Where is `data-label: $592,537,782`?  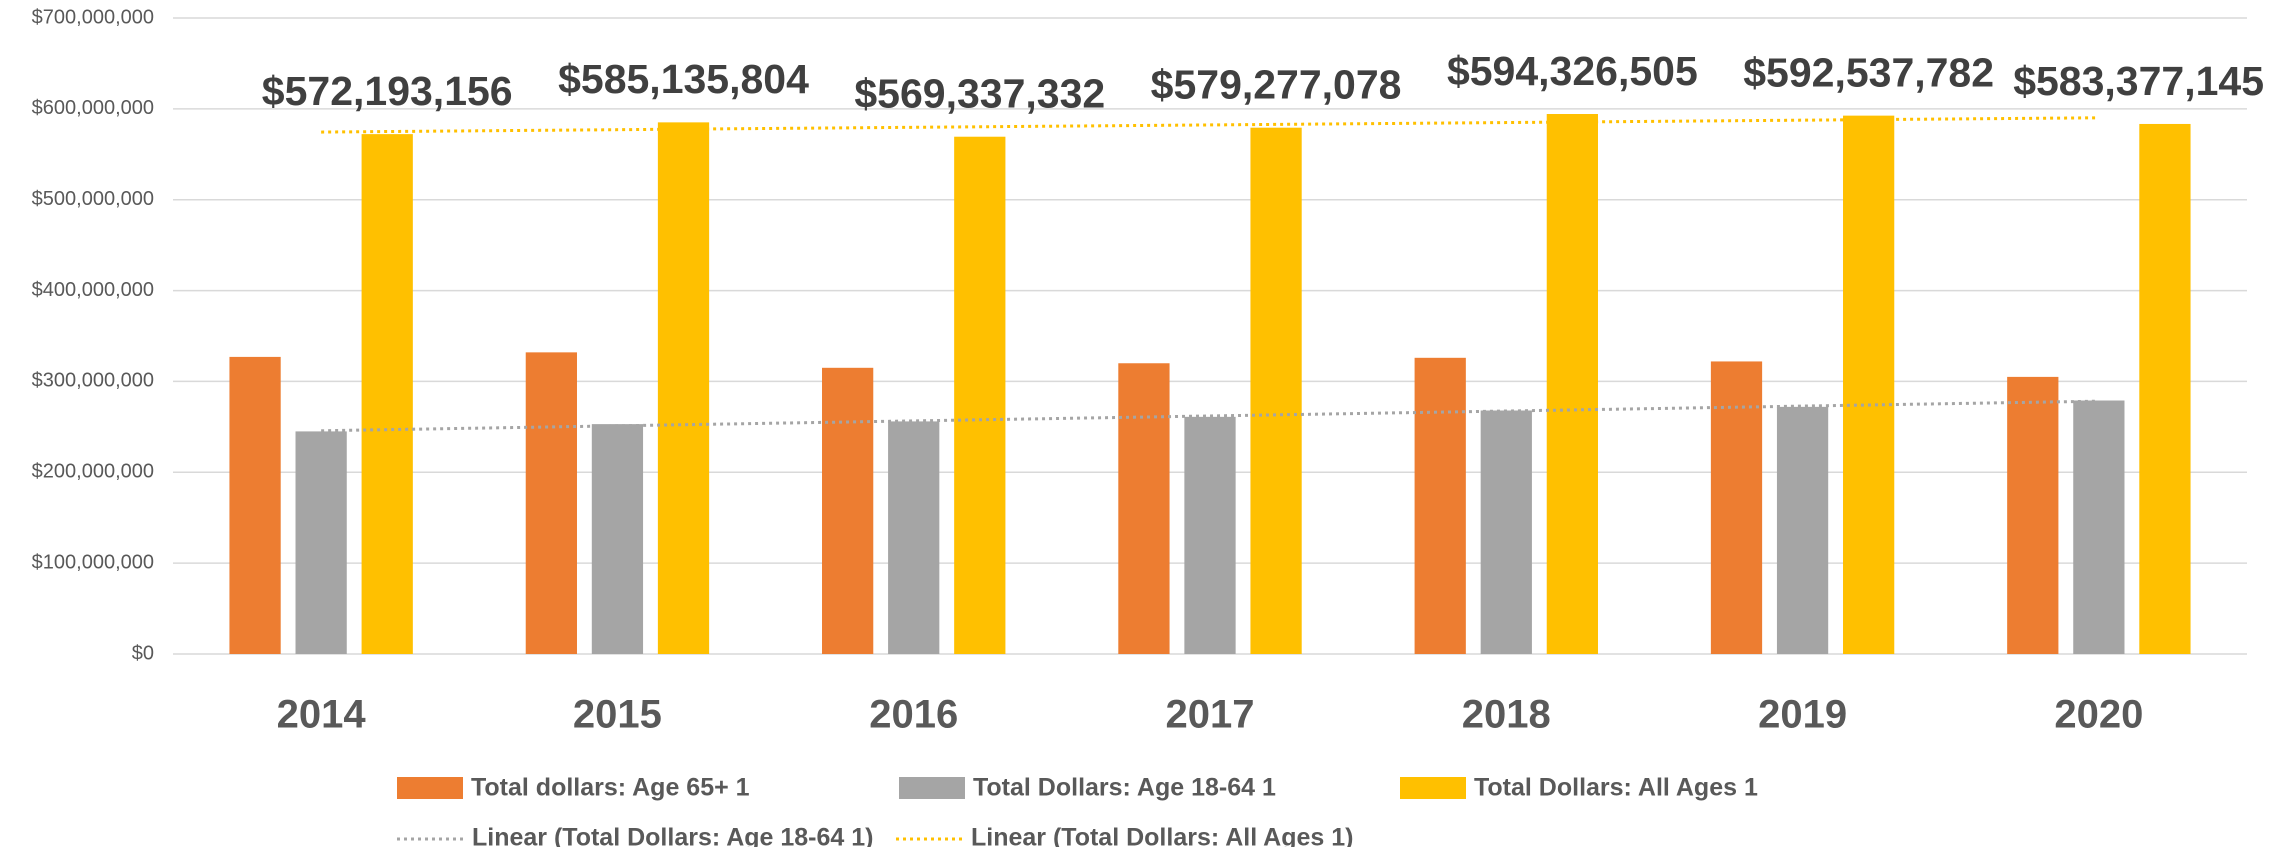 data-label: $592,537,782 is located at coordinates (1868, 72).